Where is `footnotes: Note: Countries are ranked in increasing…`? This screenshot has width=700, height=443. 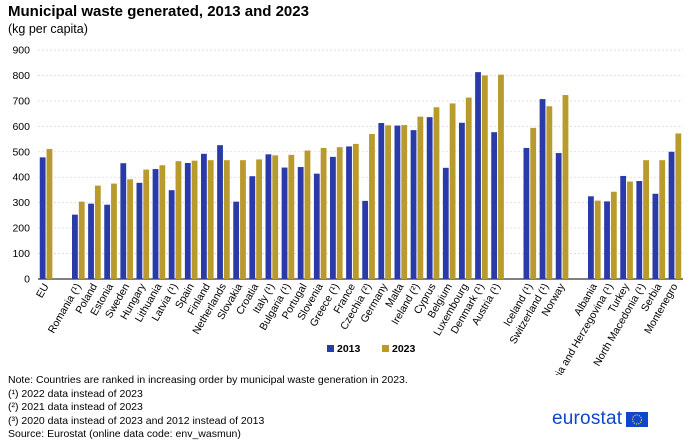 footnotes: Note: Countries are ranked in increasing… is located at coordinates (208, 408).